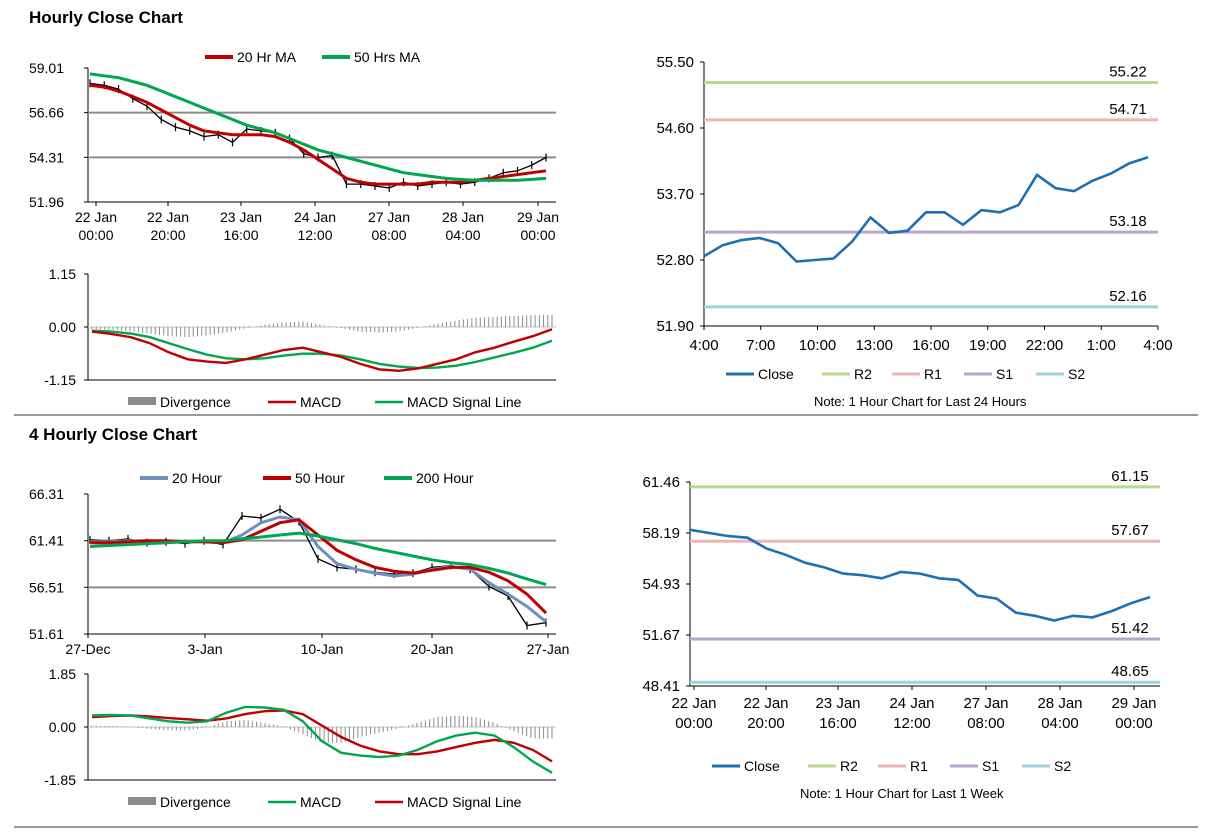 This screenshot has width=1212, height=834. Describe the element at coordinates (389, 217) in the screenshot. I see `x-tick-label: 27 Jan` at that location.